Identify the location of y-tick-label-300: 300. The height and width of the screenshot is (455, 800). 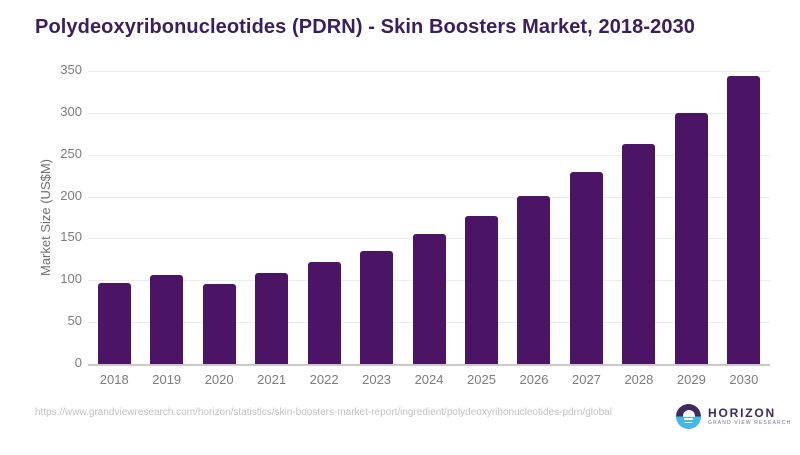
(71, 111).